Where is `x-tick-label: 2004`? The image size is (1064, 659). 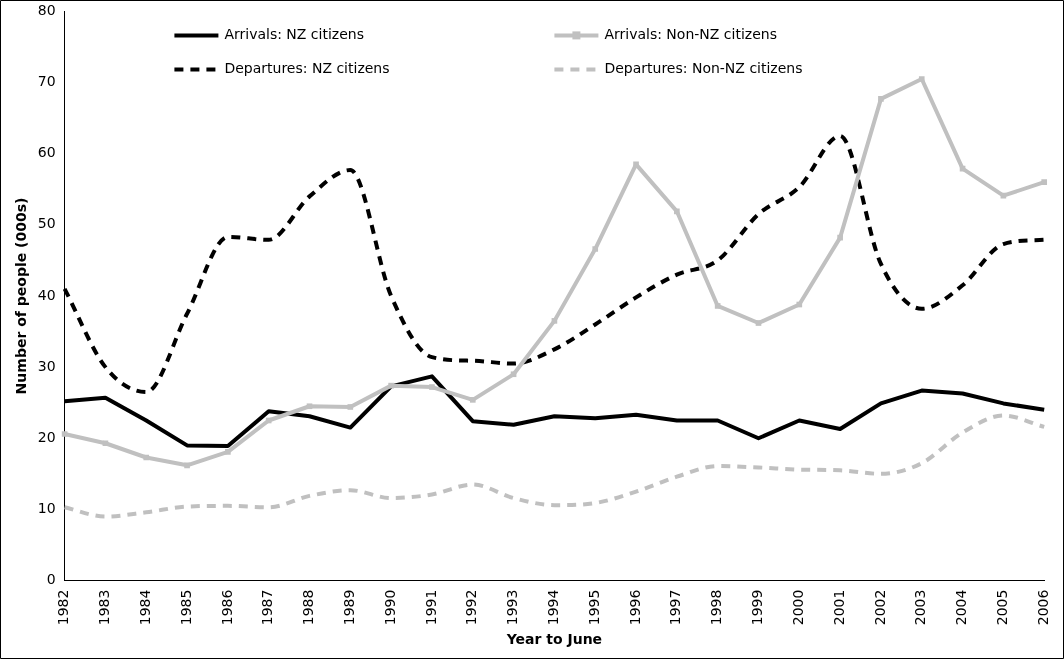 x-tick-label: 2004 is located at coordinates (961, 607).